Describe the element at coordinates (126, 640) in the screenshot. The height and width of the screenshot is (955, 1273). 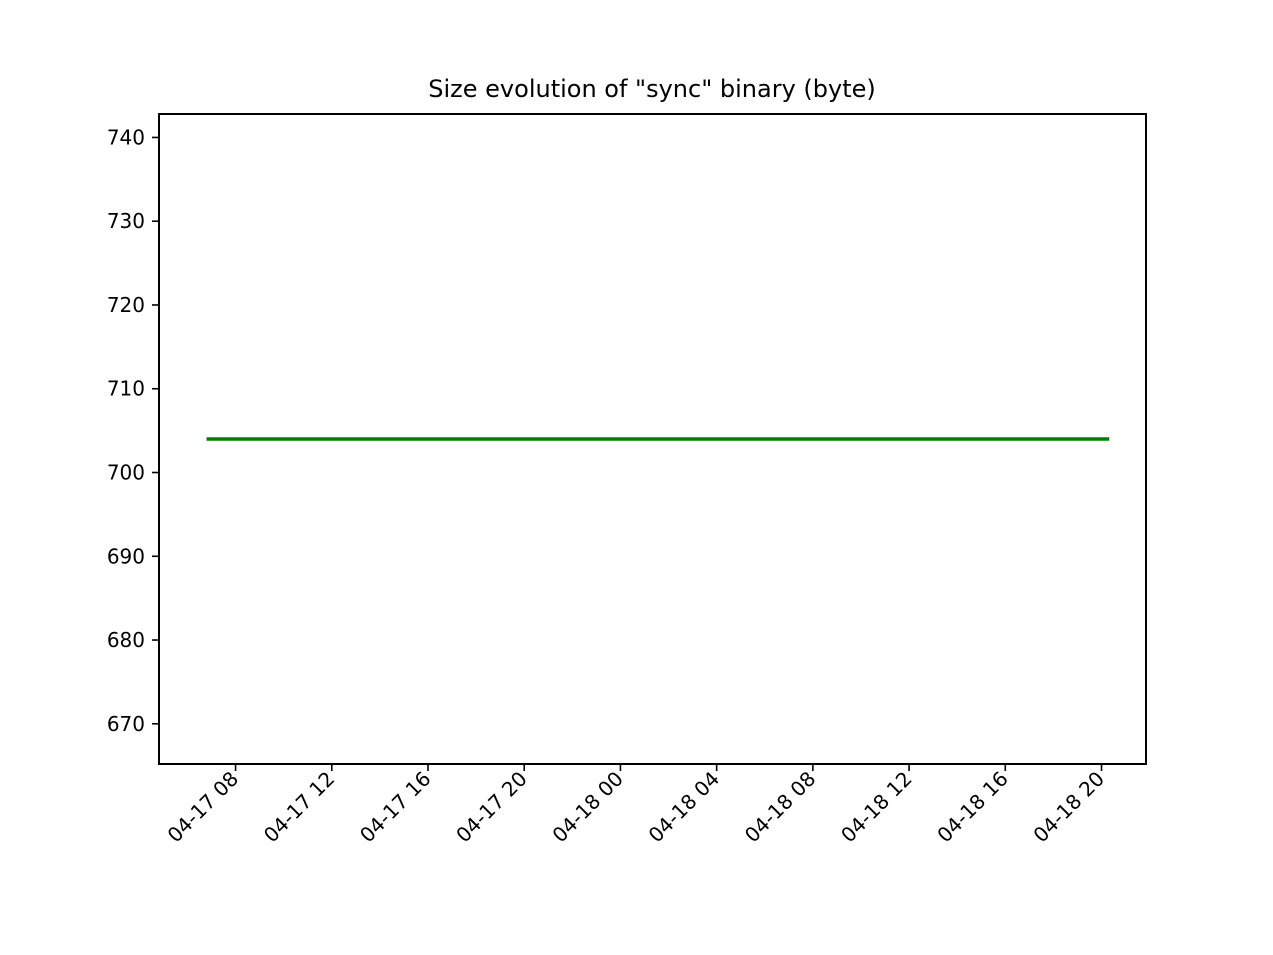
I see `y-tick-label: 680` at that location.